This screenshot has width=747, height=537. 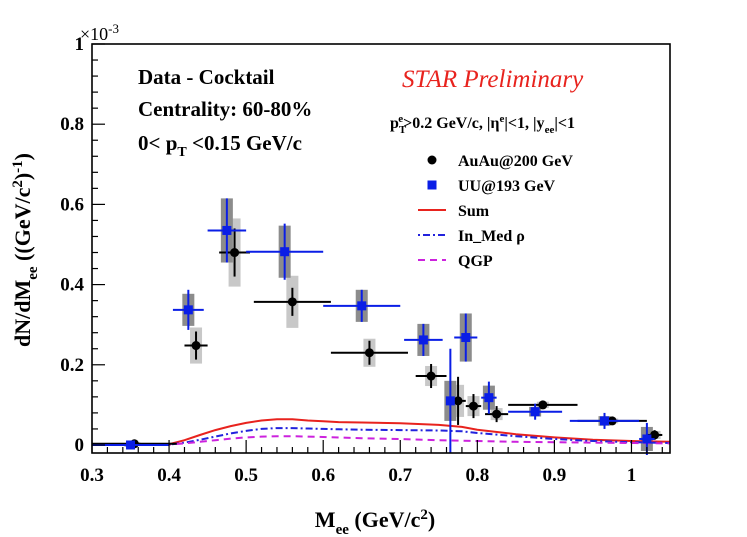 What do you see at coordinates (206, 77) in the screenshot?
I see `annotation-data-cocktail: Data - Cocktail` at bounding box center [206, 77].